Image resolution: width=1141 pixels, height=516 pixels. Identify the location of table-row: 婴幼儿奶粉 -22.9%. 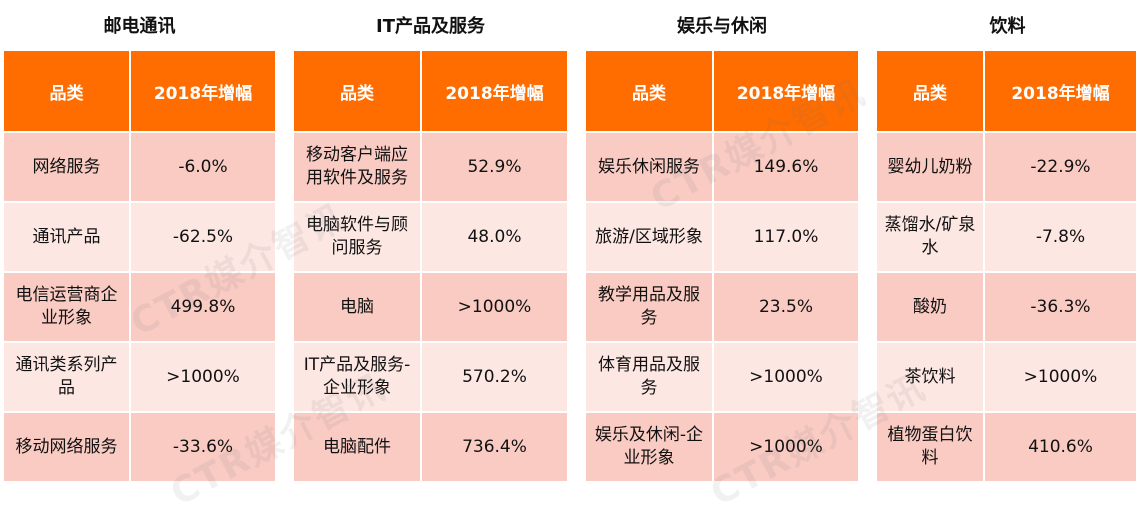
(1006, 167).